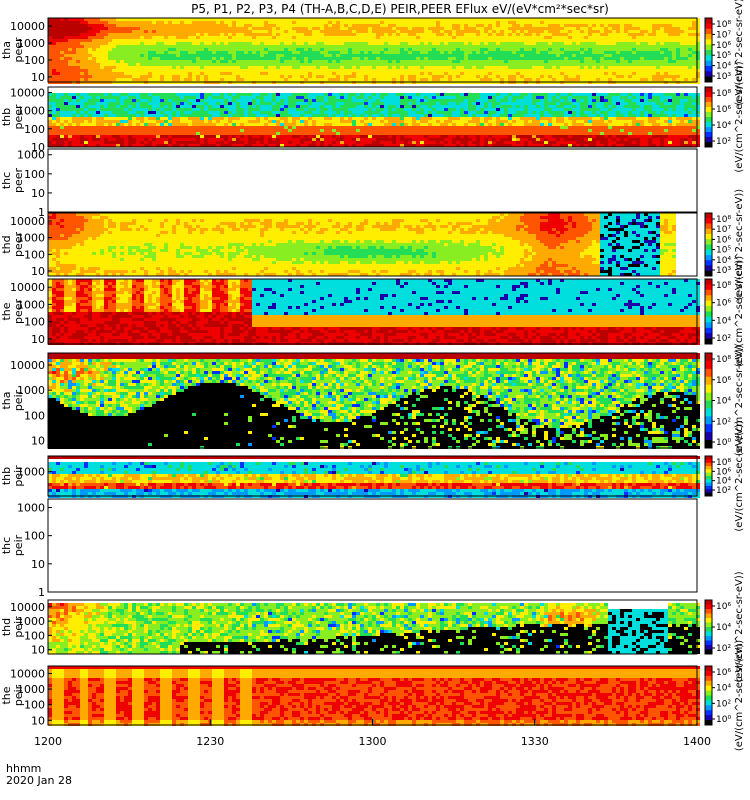 The height and width of the screenshot is (800, 750). Describe the element at coordinates (723, 77) in the screenshot. I see `colorbar-tick-label: 10³` at that location.